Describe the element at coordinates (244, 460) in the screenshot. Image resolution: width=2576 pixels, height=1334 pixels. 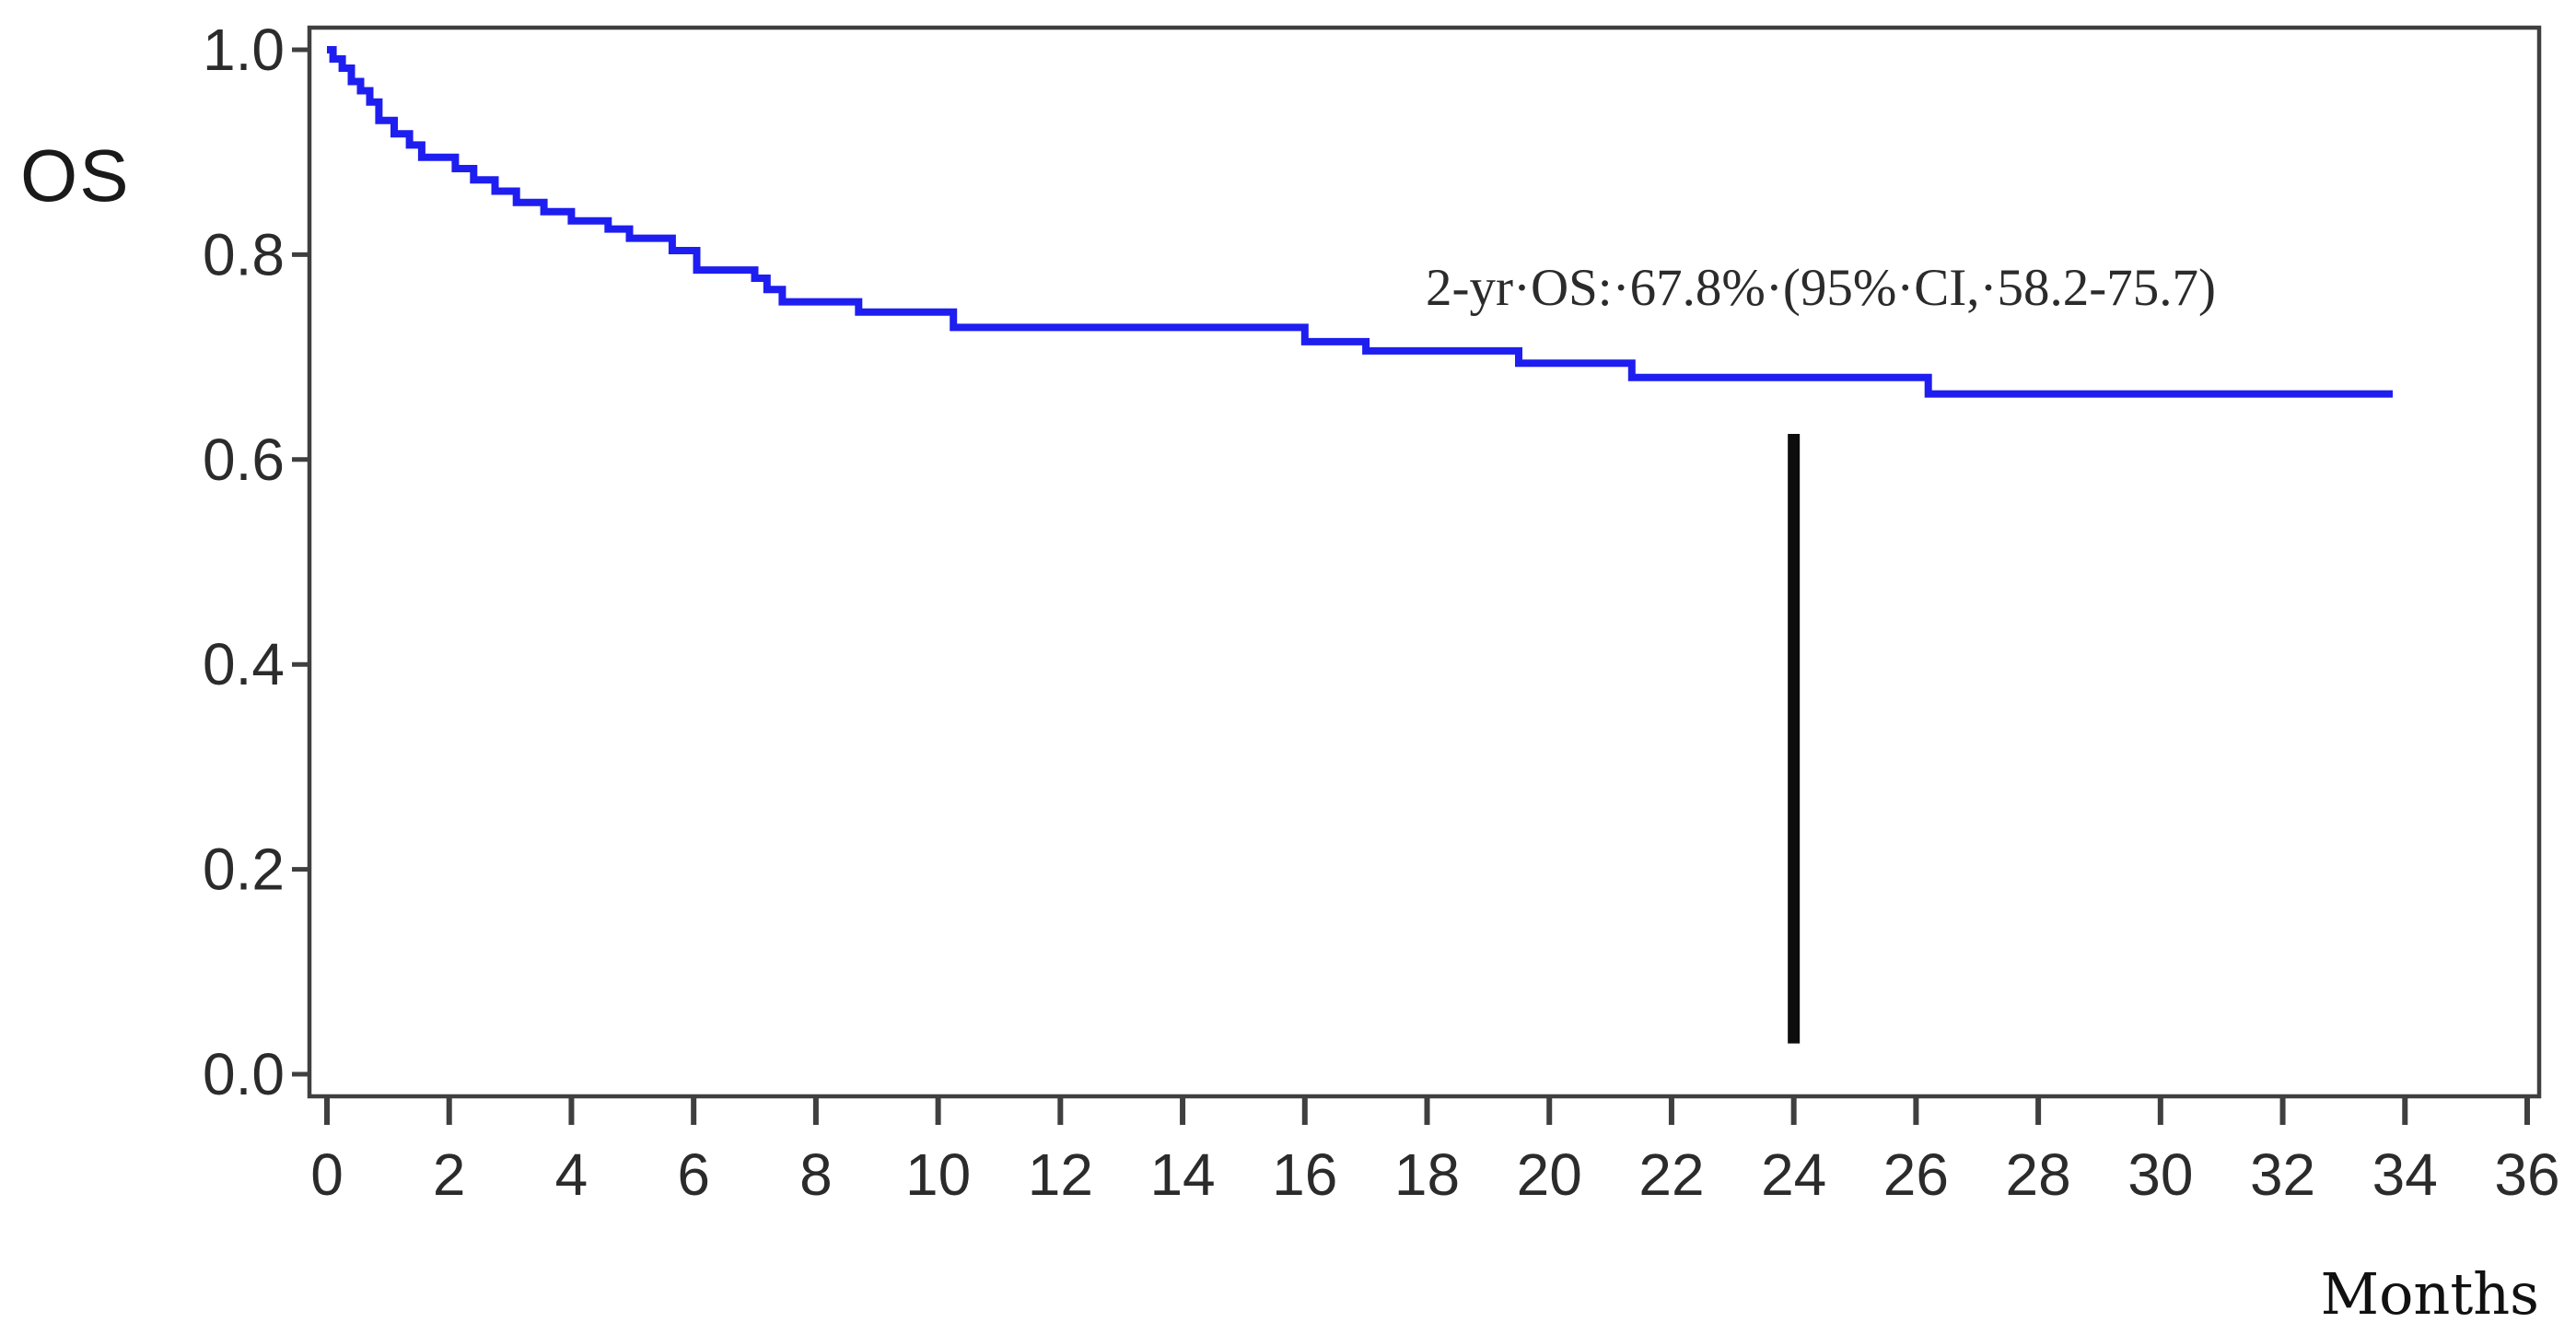
I see `y-tick-label: 0.6` at that location.